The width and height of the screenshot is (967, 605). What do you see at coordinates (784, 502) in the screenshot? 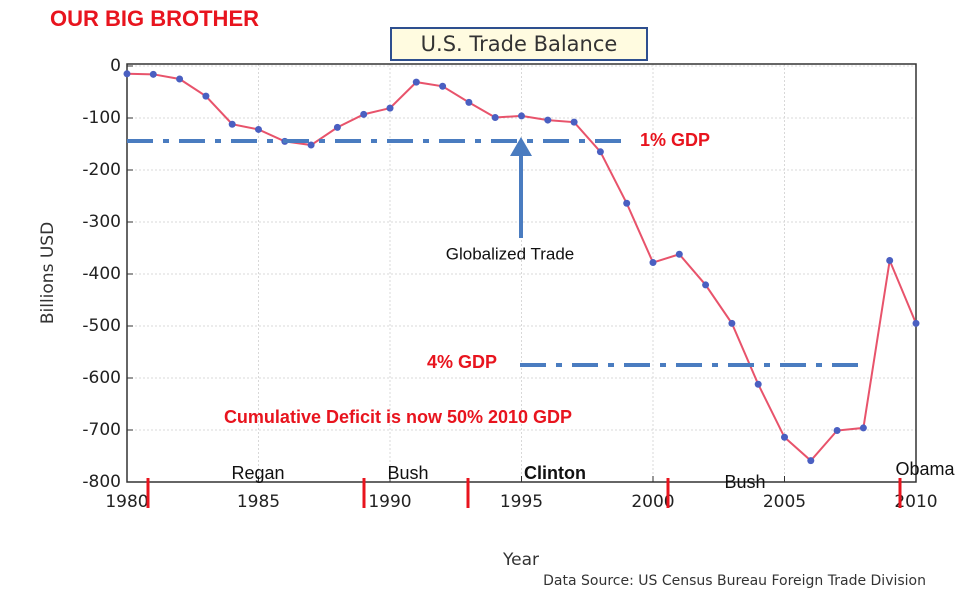
I see `x-tick-label: 2005` at bounding box center [784, 502].